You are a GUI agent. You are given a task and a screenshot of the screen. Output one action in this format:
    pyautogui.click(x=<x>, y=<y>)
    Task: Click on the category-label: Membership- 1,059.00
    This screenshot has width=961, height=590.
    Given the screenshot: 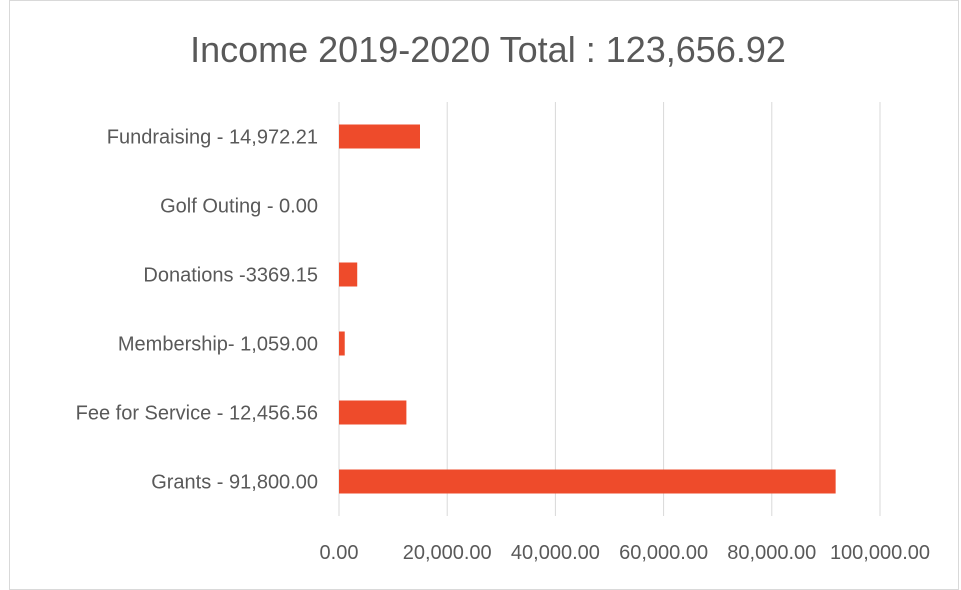 What is the action you would take?
    pyautogui.click(x=218, y=345)
    